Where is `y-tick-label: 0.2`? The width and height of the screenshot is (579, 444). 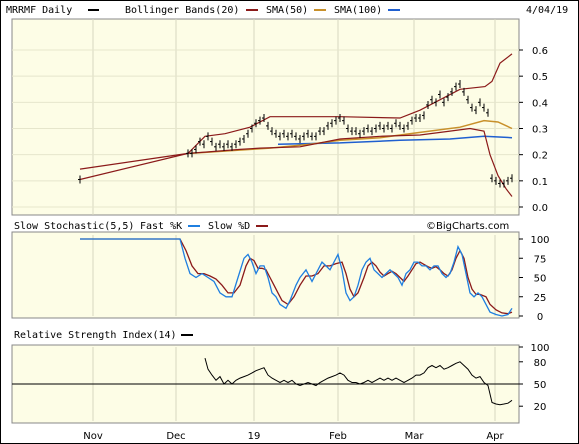
y-tick-label: 0.2 is located at coordinates (540, 156).